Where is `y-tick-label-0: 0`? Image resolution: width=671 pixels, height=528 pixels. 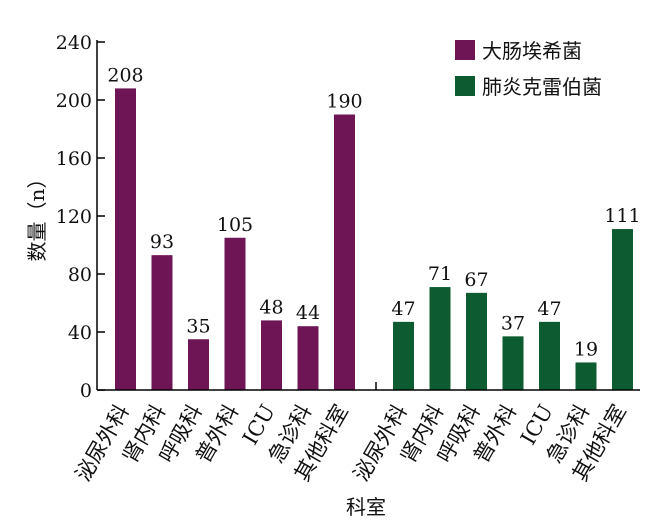
y-tick-label-0: 0 is located at coordinates (86, 391).